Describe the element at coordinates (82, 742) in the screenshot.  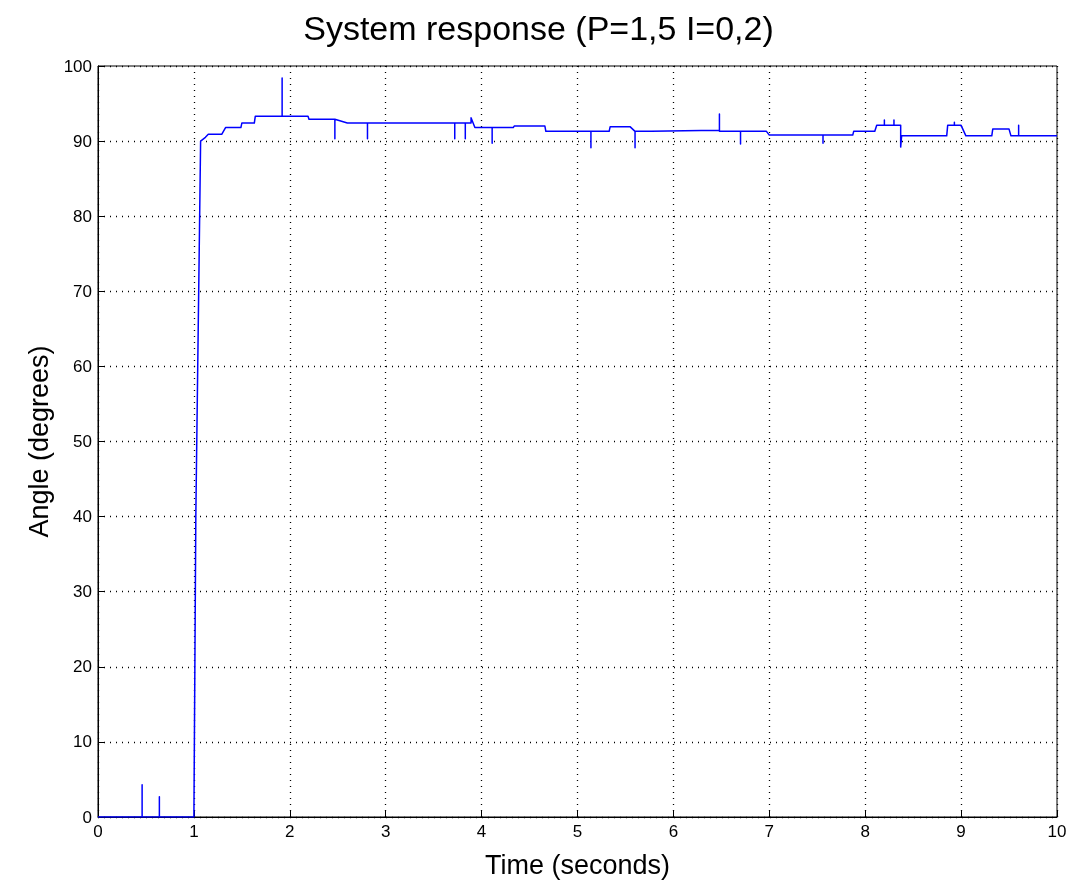
I see `y-tick-label: 10` at that location.